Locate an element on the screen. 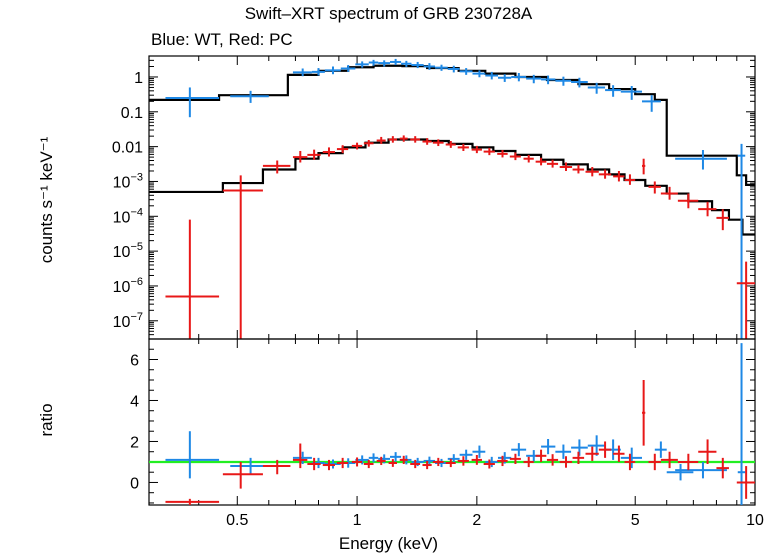  y-tick-label: 10⁻⁶ is located at coordinates (128, 286).